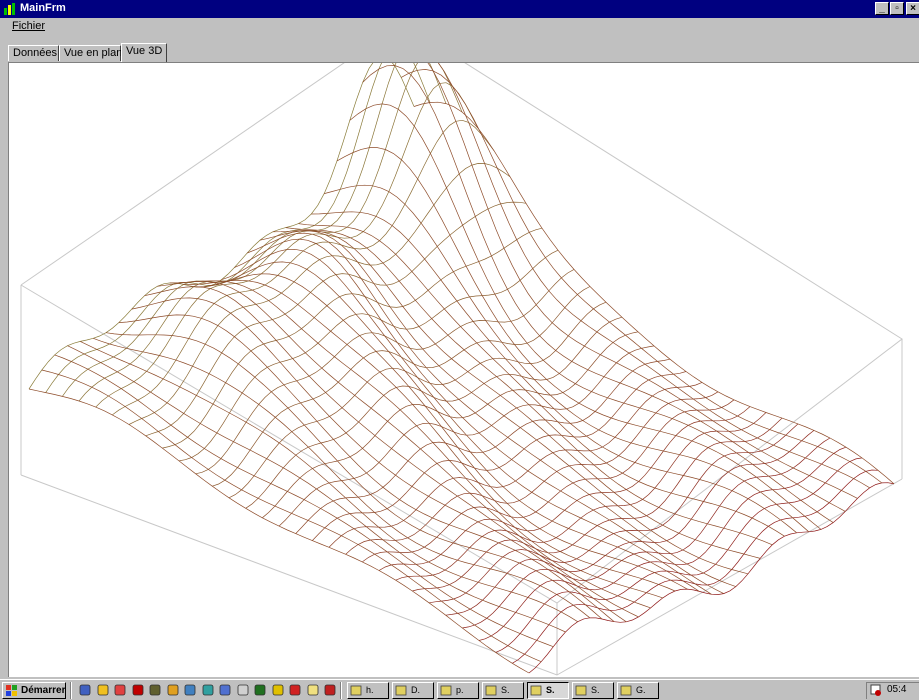  Describe the element at coordinates (90, 53) in the screenshot. I see `tab-vue-en-plan: Vue en plan` at that location.